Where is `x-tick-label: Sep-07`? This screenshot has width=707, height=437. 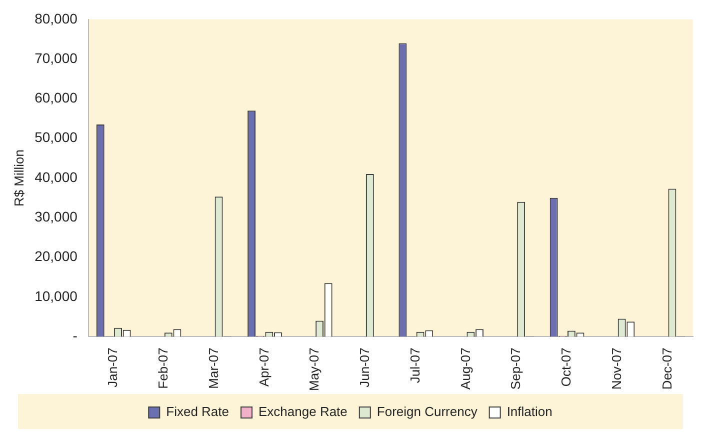
x-tick-label: Sep-07 is located at coordinates (516, 369).